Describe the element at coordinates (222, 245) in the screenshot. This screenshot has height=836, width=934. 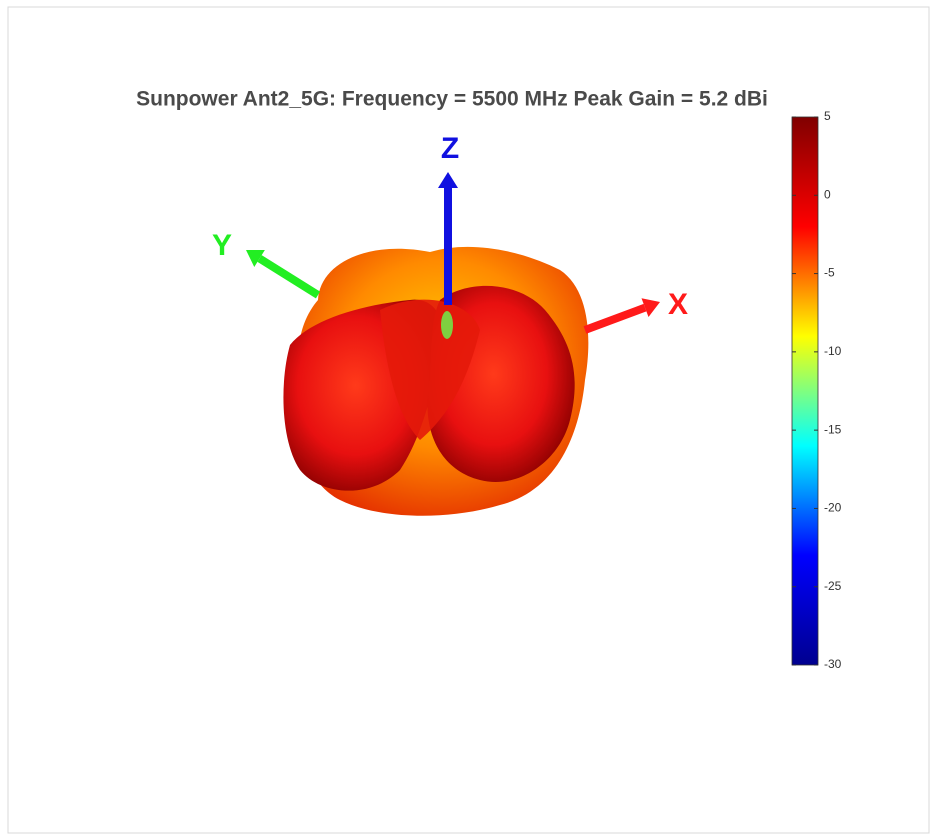
I see `axis-label: Y` at that location.